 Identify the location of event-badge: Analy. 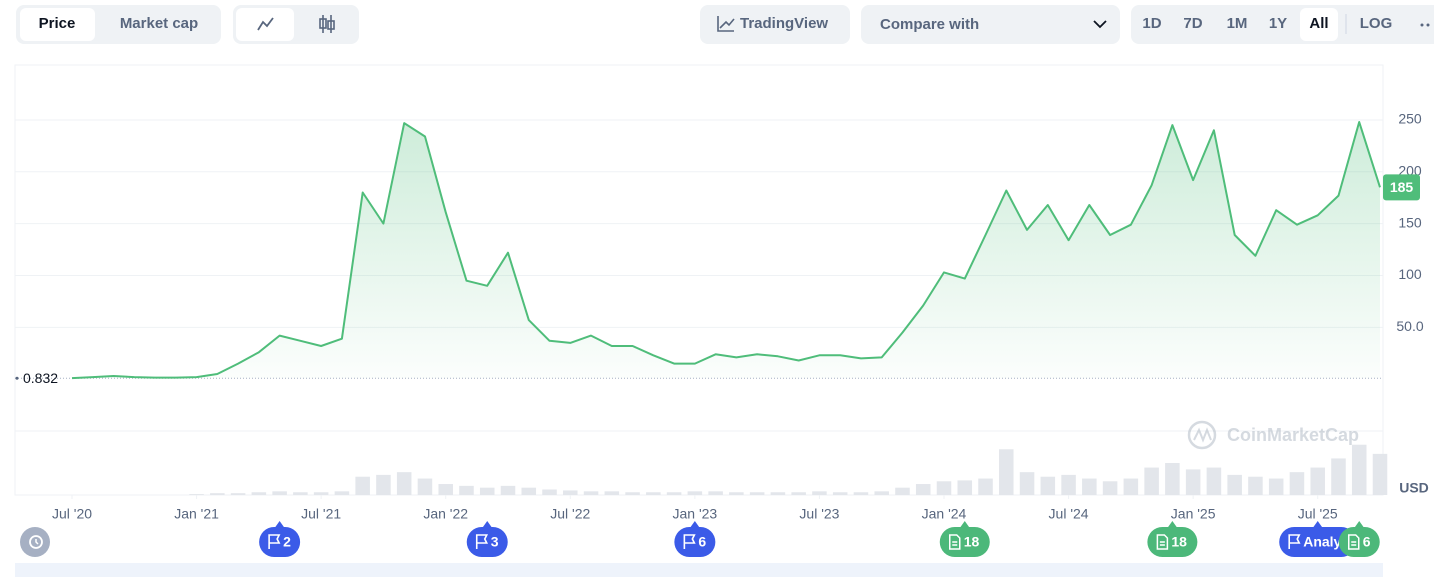
(1318, 539).